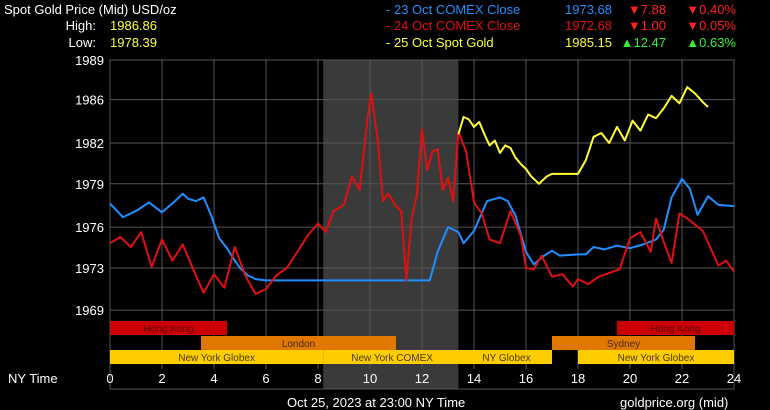 The width and height of the screenshot is (770, 410). I want to click on legend-label-spot-25: - 25 Oct Spot Gold, so click(440, 42).